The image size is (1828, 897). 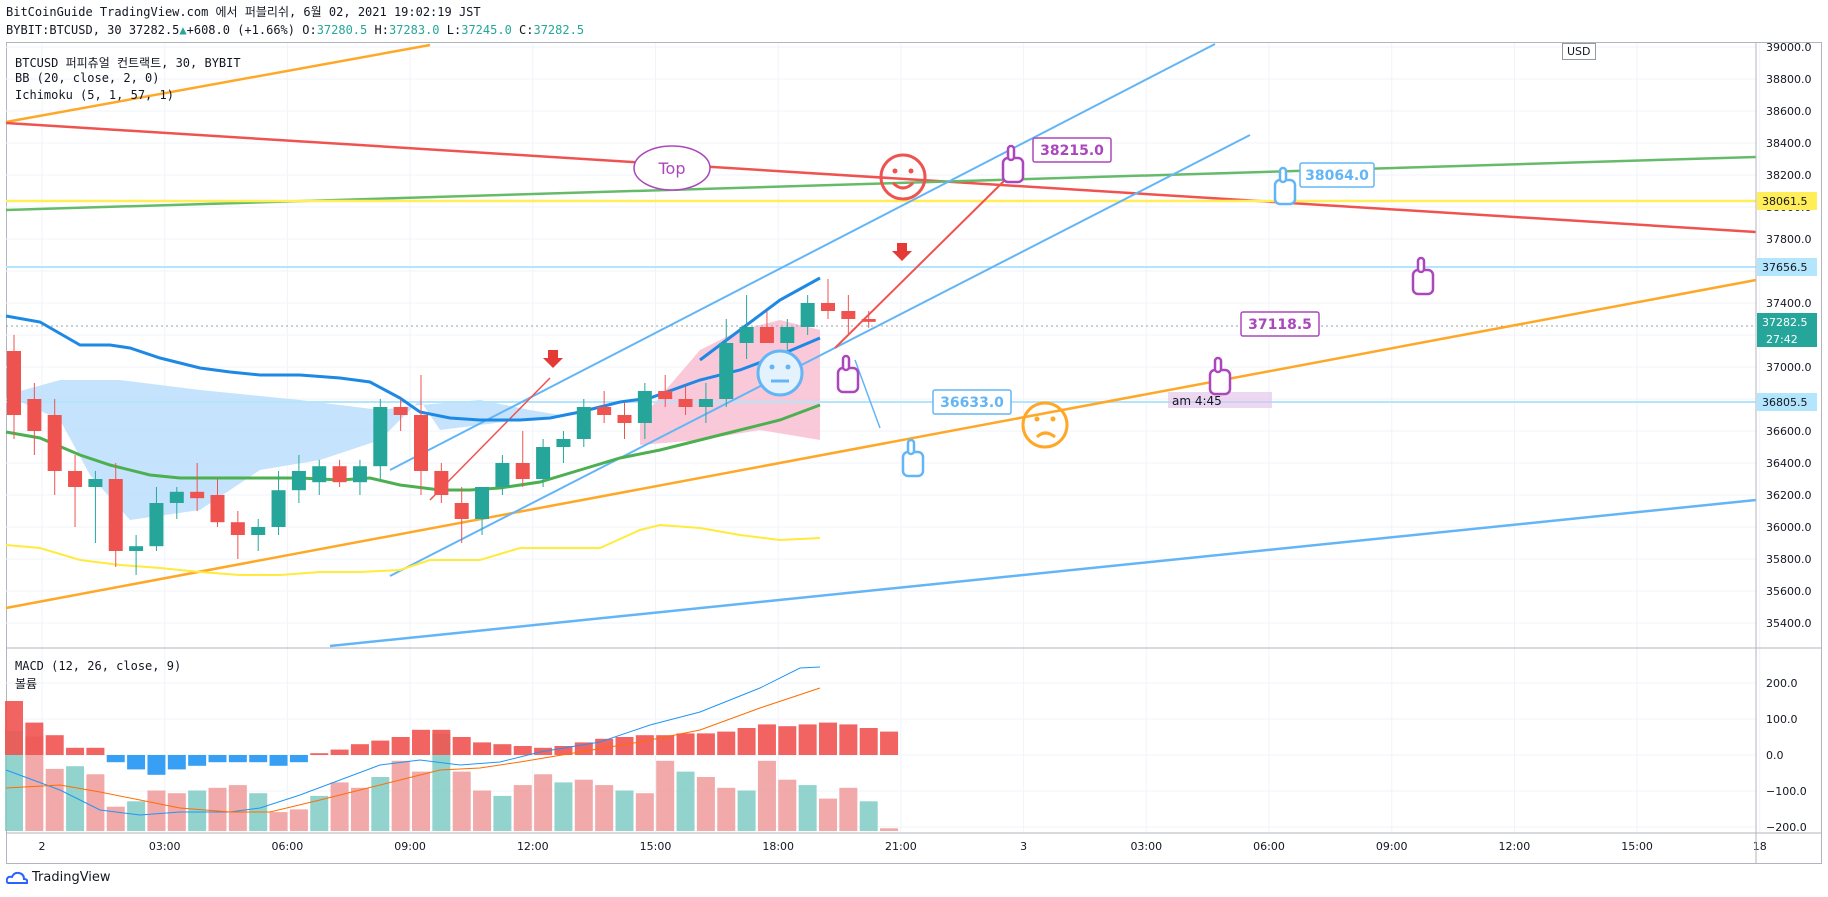 I want to click on ichimoku-base-line, so click(x=413, y=447).